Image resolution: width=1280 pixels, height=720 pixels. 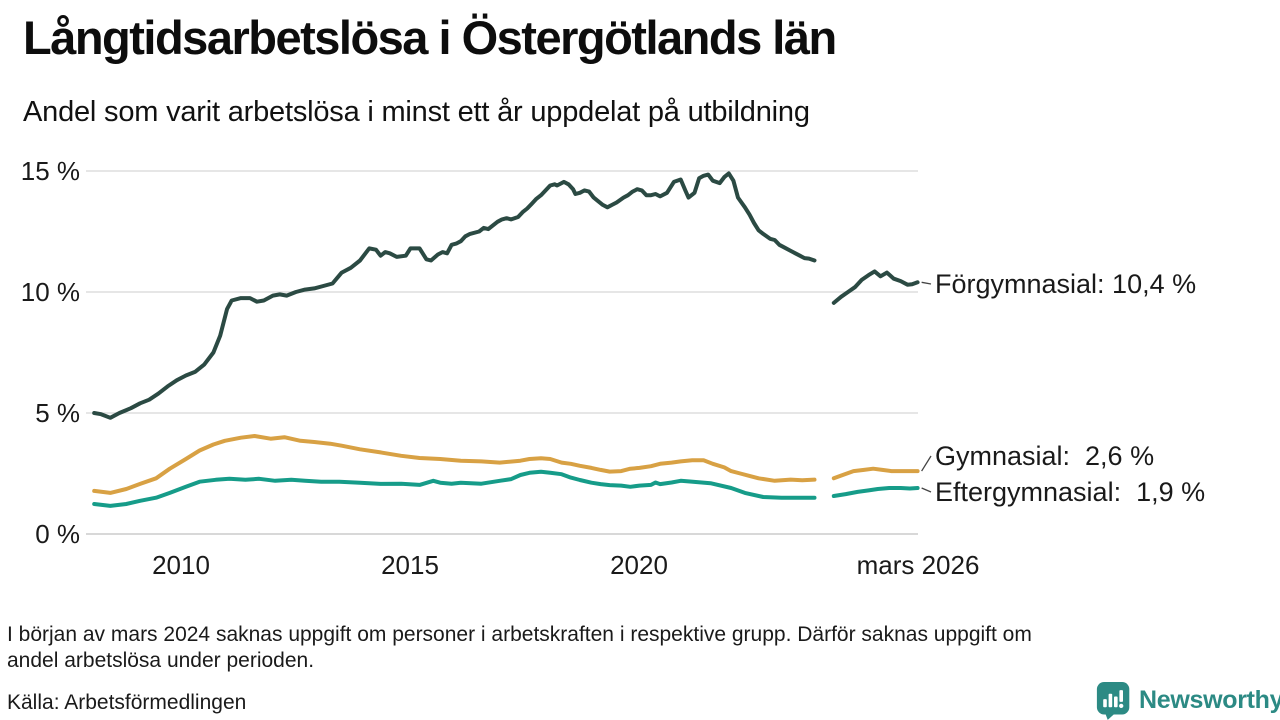 What do you see at coordinates (161, 660) in the screenshot?
I see `footnote-line-2: andel arbetslösa under perioden.` at bounding box center [161, 660].